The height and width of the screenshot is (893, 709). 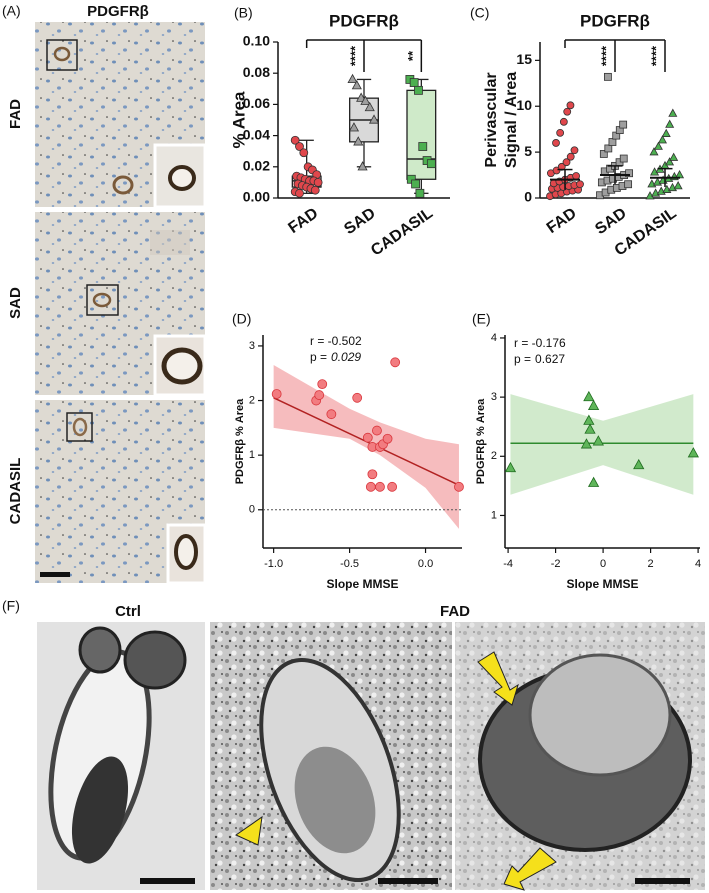 I want to click on x-tick-label: 0.0, so click(x=425, y=564).